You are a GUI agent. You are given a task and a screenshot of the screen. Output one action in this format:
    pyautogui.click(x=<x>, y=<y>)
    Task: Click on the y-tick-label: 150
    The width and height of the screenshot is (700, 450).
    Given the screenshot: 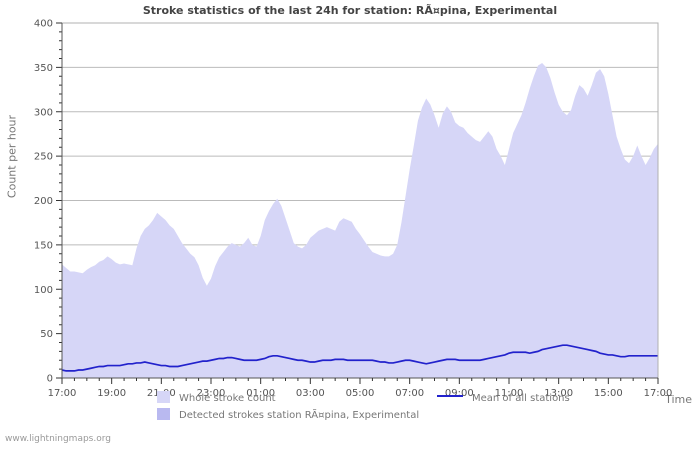 What is the action you would take?
    pyautogui.click(x=43, y=245)
    